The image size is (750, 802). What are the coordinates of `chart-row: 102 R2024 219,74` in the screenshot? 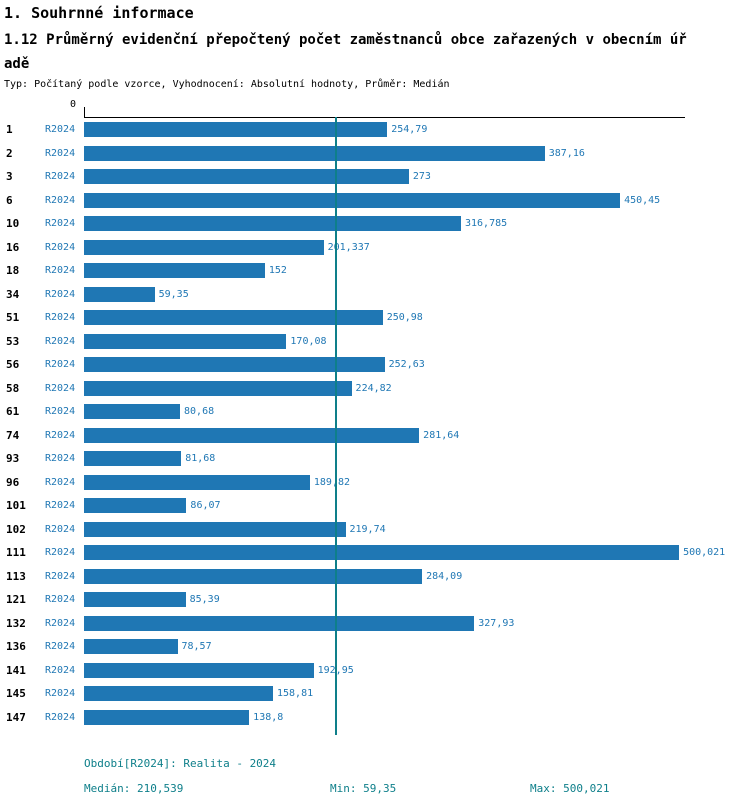 It's located at (375, 530).